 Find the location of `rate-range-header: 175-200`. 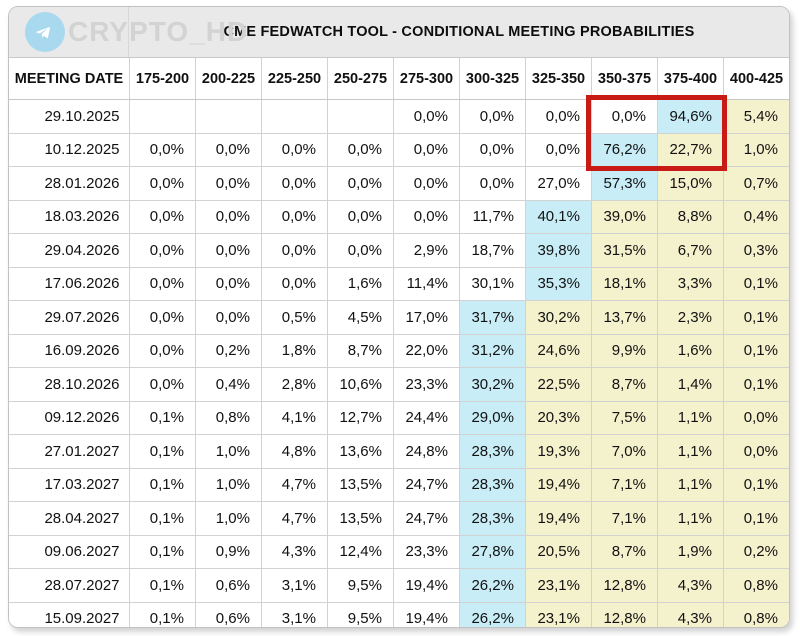

rate-range-header: 175-200 is located at coordinates (162, 78).